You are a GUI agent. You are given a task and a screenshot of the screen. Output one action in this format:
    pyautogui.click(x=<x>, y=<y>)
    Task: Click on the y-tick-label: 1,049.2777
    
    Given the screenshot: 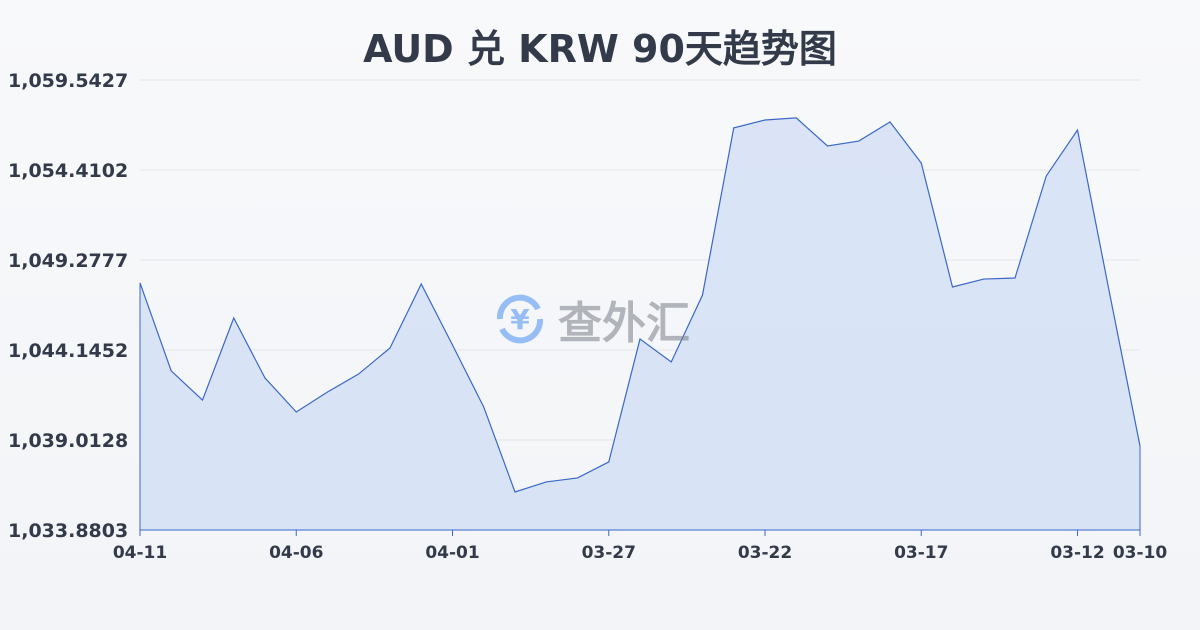 What is the action you would take?
    pyautogui.click(x=68, y=261)
    